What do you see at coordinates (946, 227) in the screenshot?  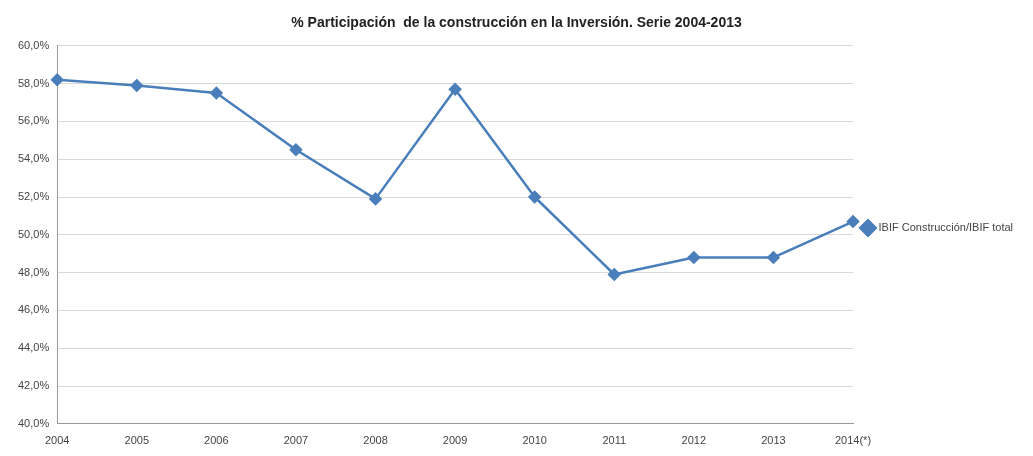 I see `legend-label: IBIF Construcción/IBIF total` at bounding box center [946, 227].